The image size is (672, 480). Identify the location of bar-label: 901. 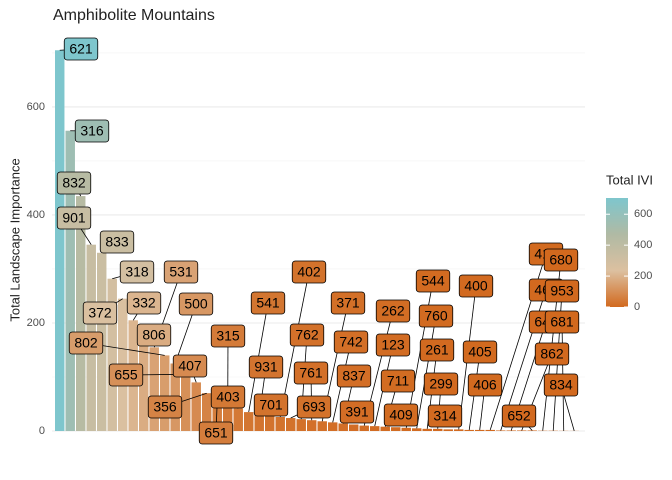
(74, 218).